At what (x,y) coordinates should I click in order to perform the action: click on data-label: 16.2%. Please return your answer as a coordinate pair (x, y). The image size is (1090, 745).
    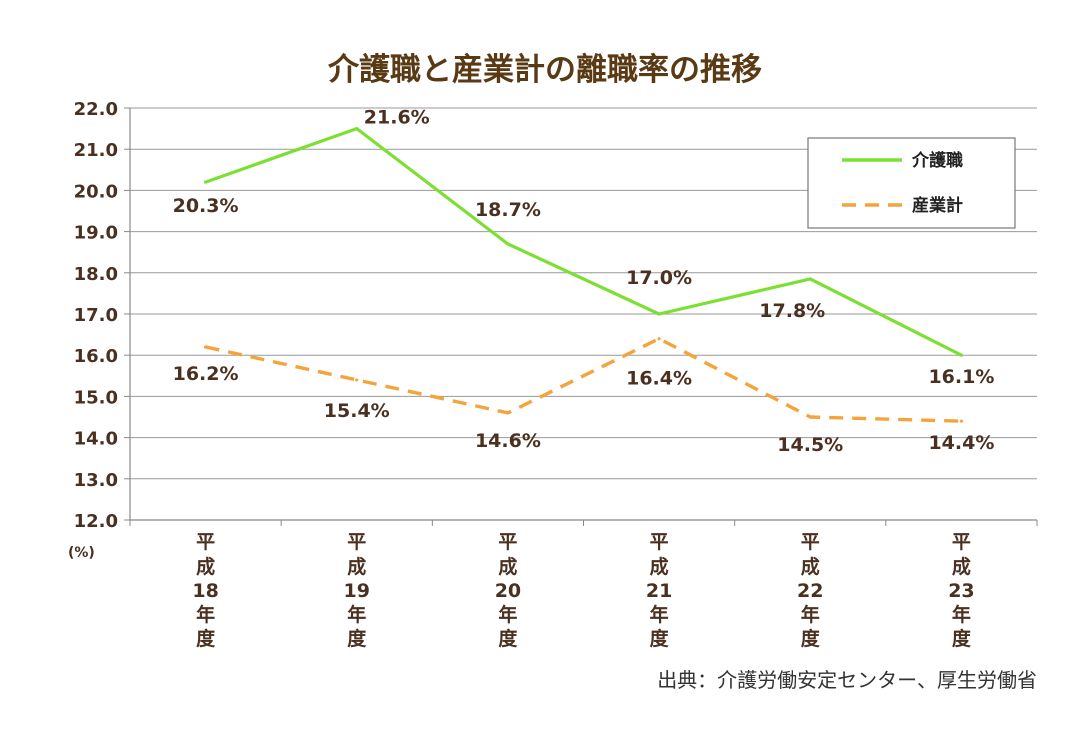
    Looking at the image, I should click on (206, 374).